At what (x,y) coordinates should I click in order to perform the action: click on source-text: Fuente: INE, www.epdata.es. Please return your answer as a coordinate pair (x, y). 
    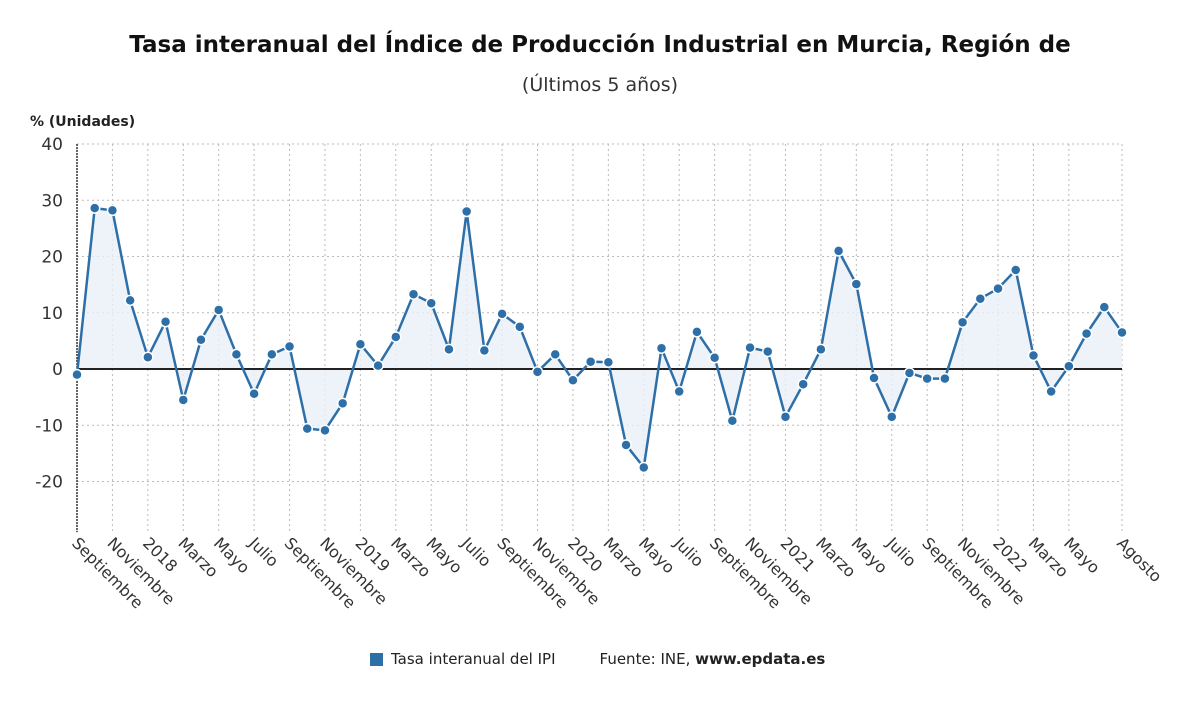
    Looking at the image, I should click on (713, 659).